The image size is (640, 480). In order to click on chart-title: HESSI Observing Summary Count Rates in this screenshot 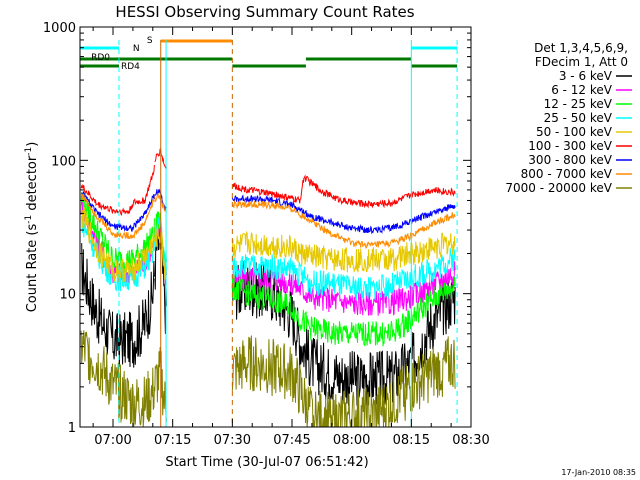, I will do `click(264, 12)`.